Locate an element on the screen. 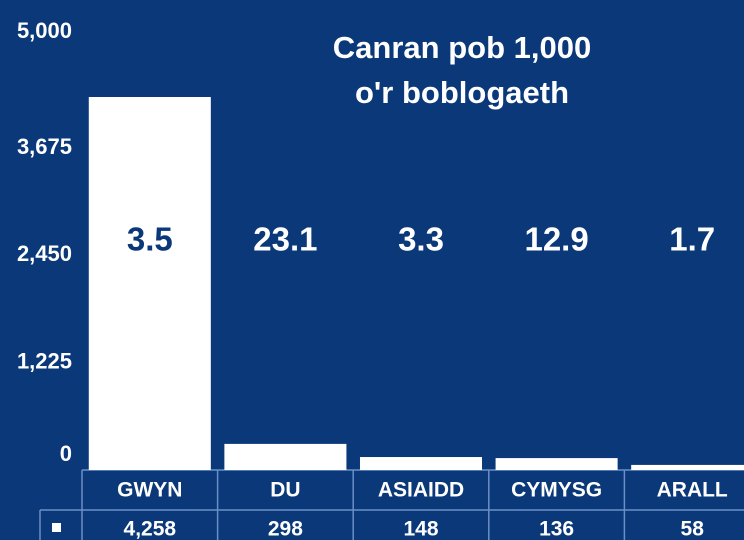 The image size is (744, 540). annotation: 3.3 is located at coordinates (421, 239).